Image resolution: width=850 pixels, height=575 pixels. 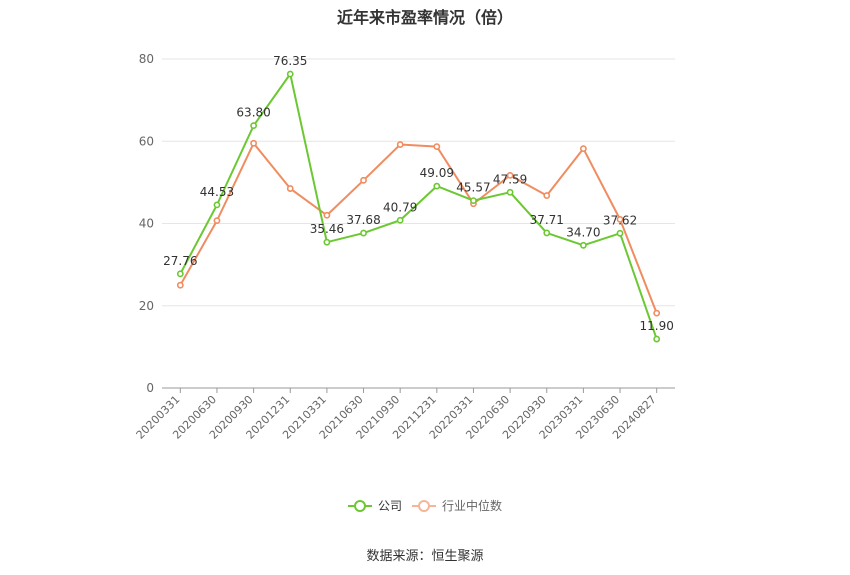 I want to click on data-label: 76.35, so click(x=290, y=61).